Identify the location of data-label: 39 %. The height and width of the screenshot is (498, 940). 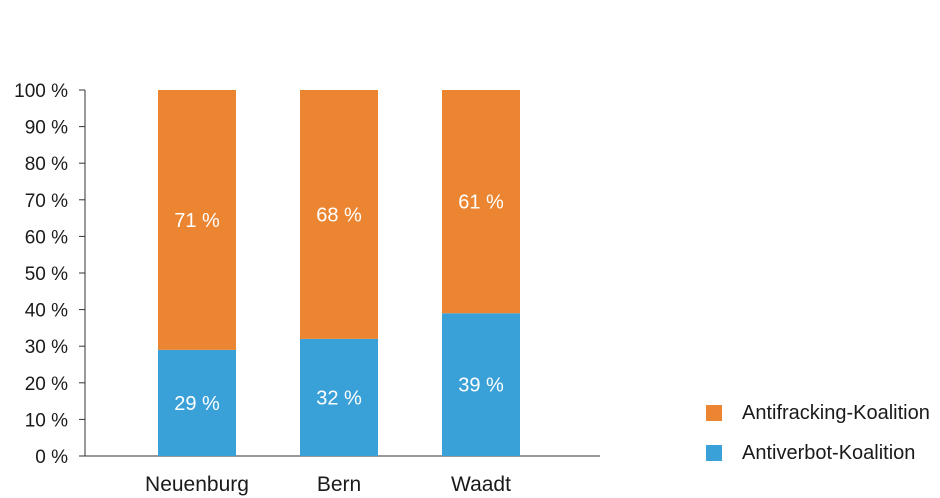
(481, 386).